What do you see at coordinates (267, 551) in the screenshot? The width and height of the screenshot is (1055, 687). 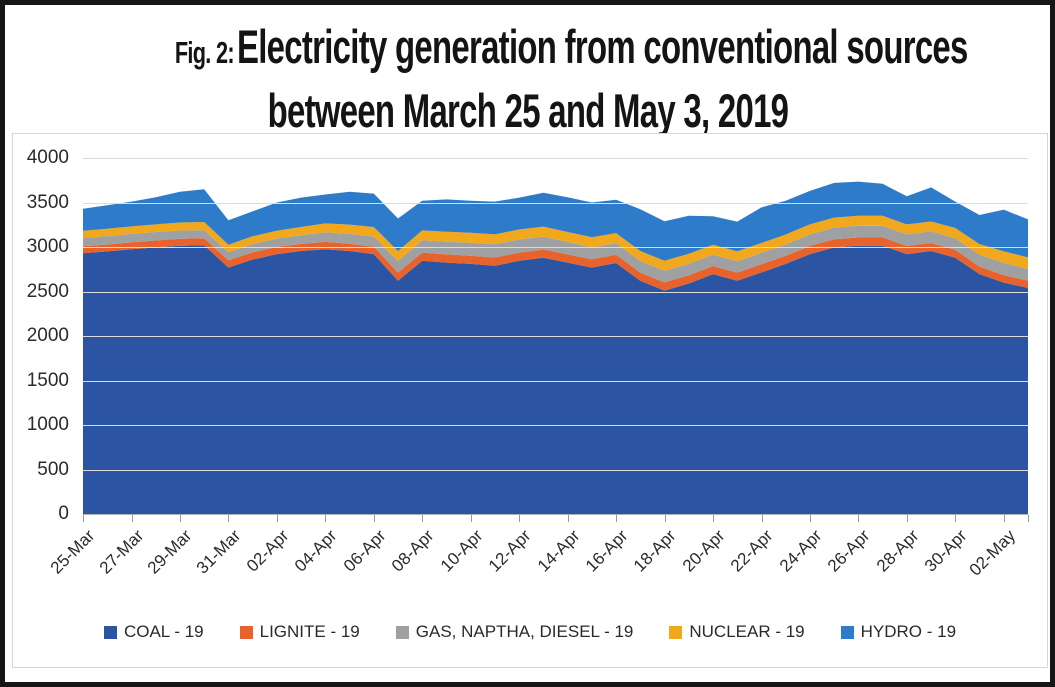 I see `x-axis-label: 02-Apr` at bounding box center [267, 551].